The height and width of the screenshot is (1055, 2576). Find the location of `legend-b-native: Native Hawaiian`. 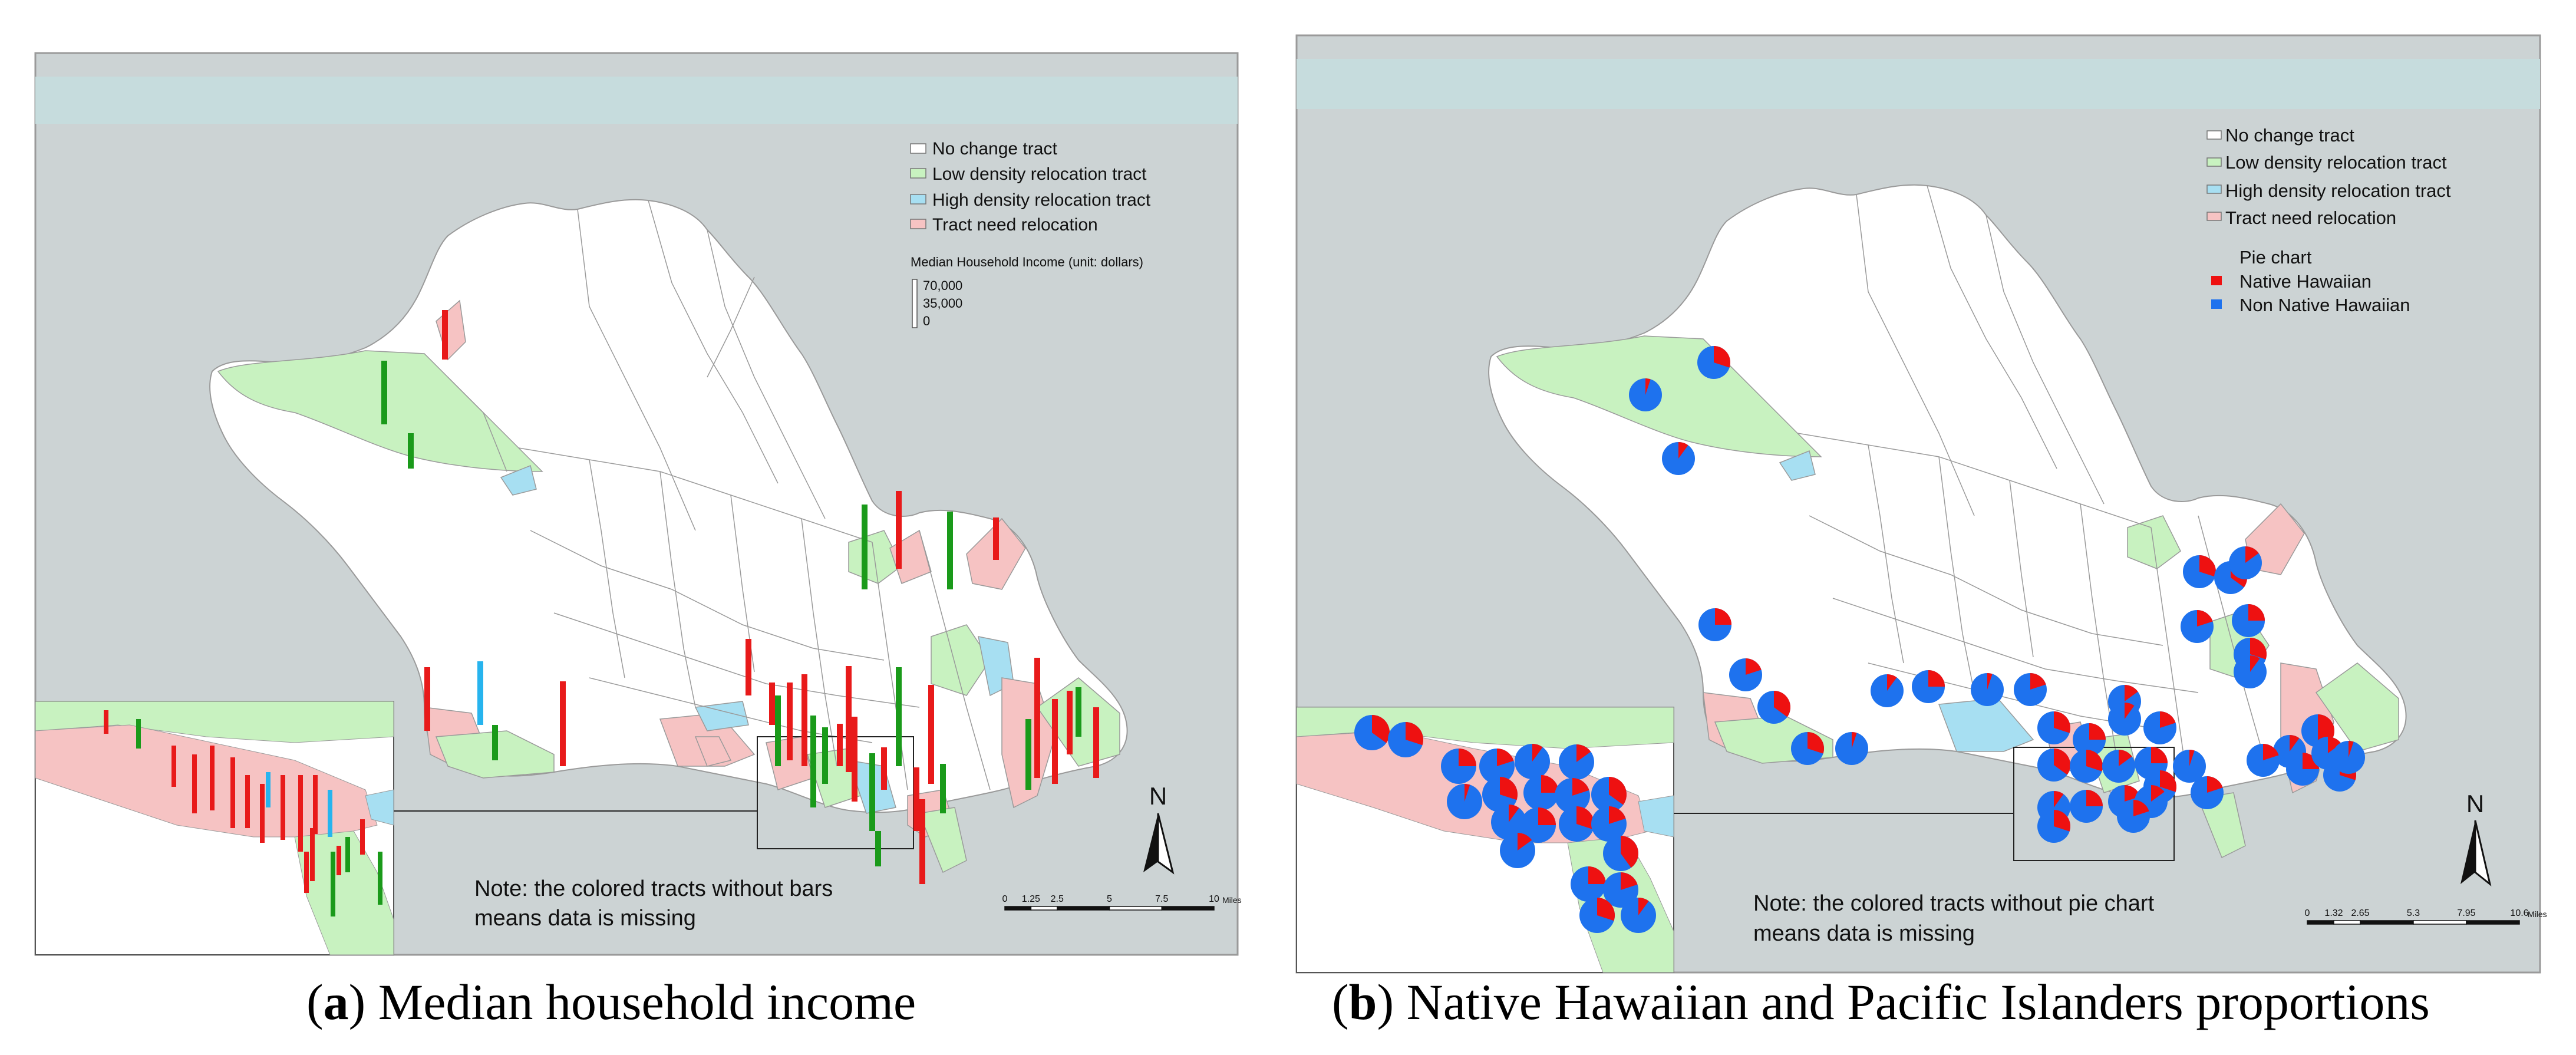

legend-b-native: Native Hawaiian is located at coordinates (2305, 281).